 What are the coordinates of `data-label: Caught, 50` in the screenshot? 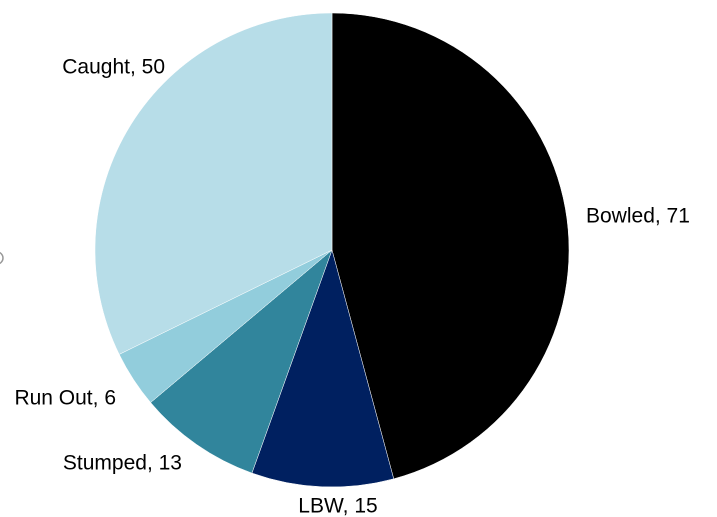 It's located at (113, 67).